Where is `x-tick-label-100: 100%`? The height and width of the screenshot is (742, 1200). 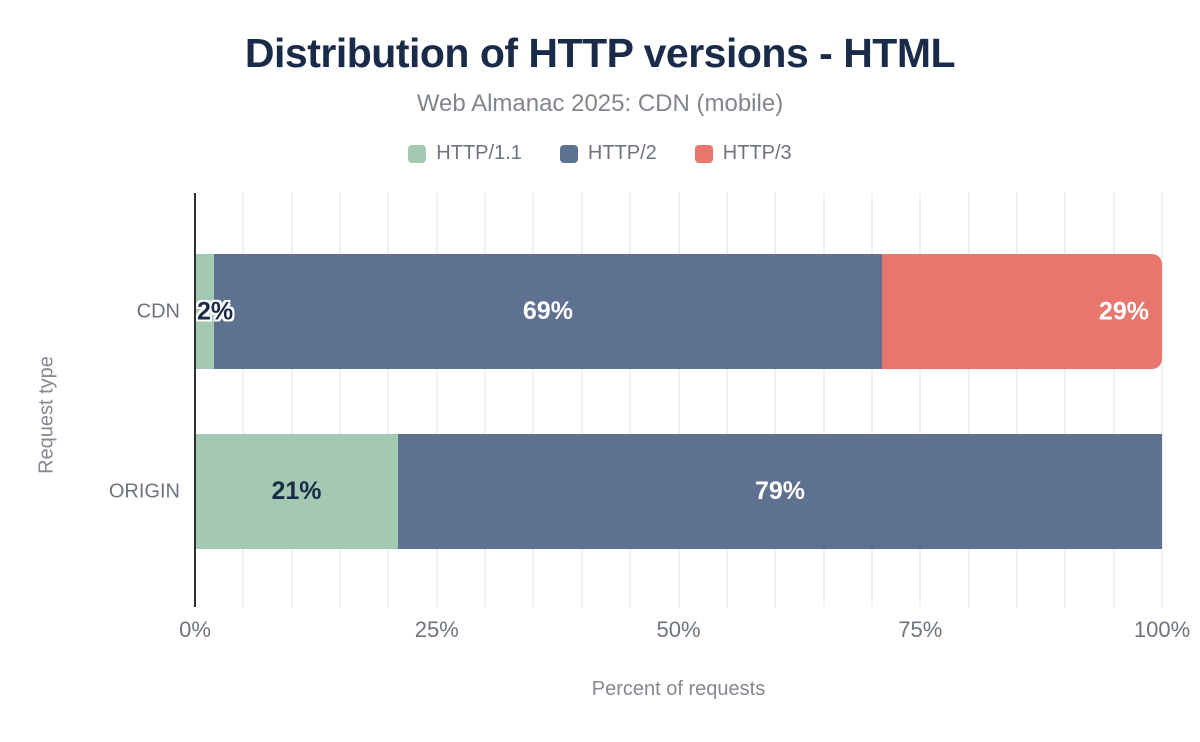 x-tick-label-100: 100% is located at coordinates (1162, 629).